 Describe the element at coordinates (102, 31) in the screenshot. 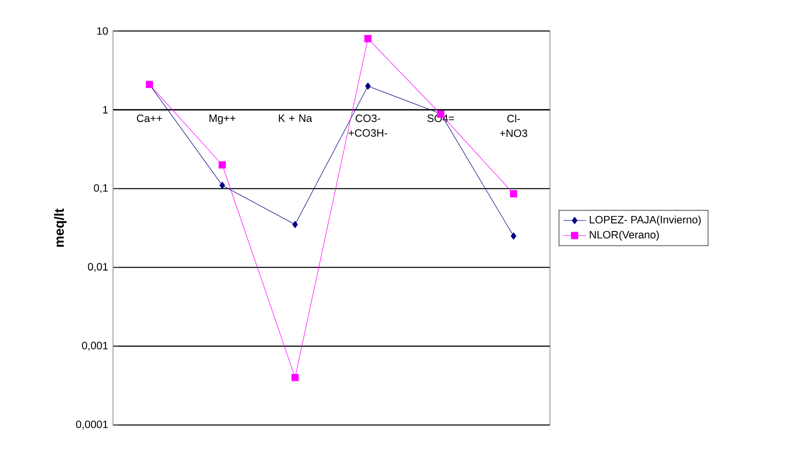

I see `y-tick-label: 10` at that location.